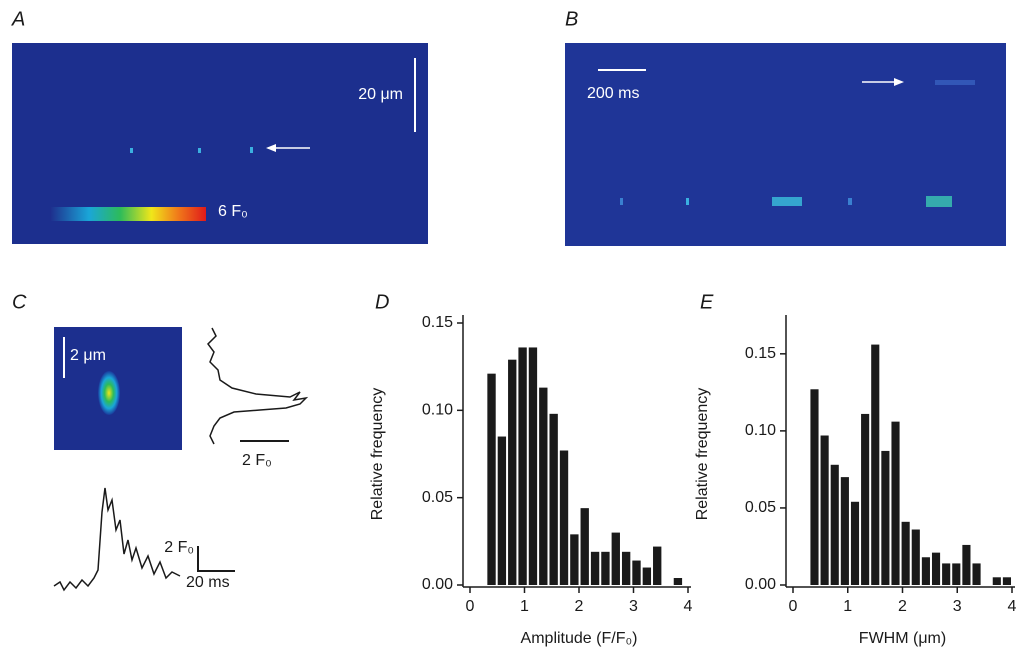 The width and height of the screenshot is (1018, 651). Describe the element at coordinates (117, 539) in the screenshot. I see `time-trace` at that location.